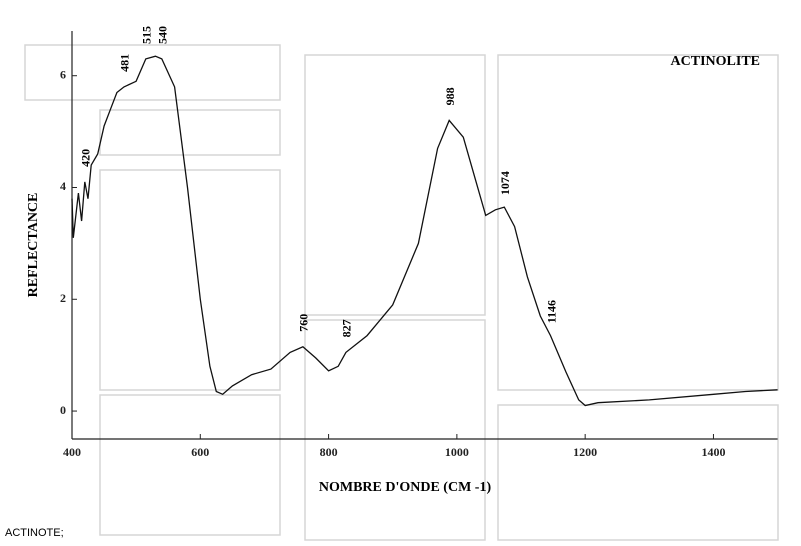 The image size is (801, 546). I want to click on y-tick-label: 4, so click(63, 186).